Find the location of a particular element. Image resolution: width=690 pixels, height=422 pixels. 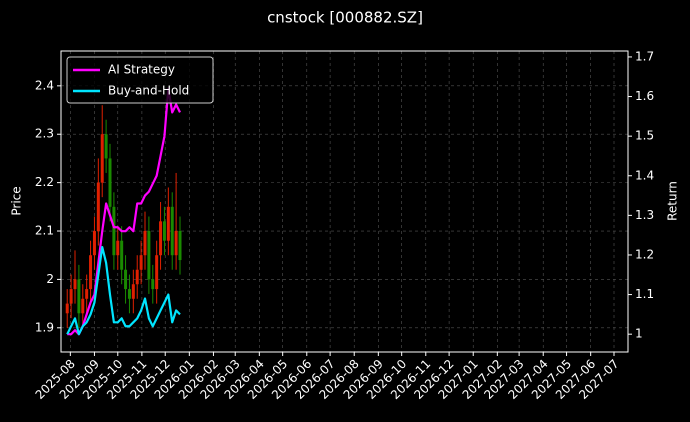

y-tick-label: 2 is located at coordinates (50, 279).